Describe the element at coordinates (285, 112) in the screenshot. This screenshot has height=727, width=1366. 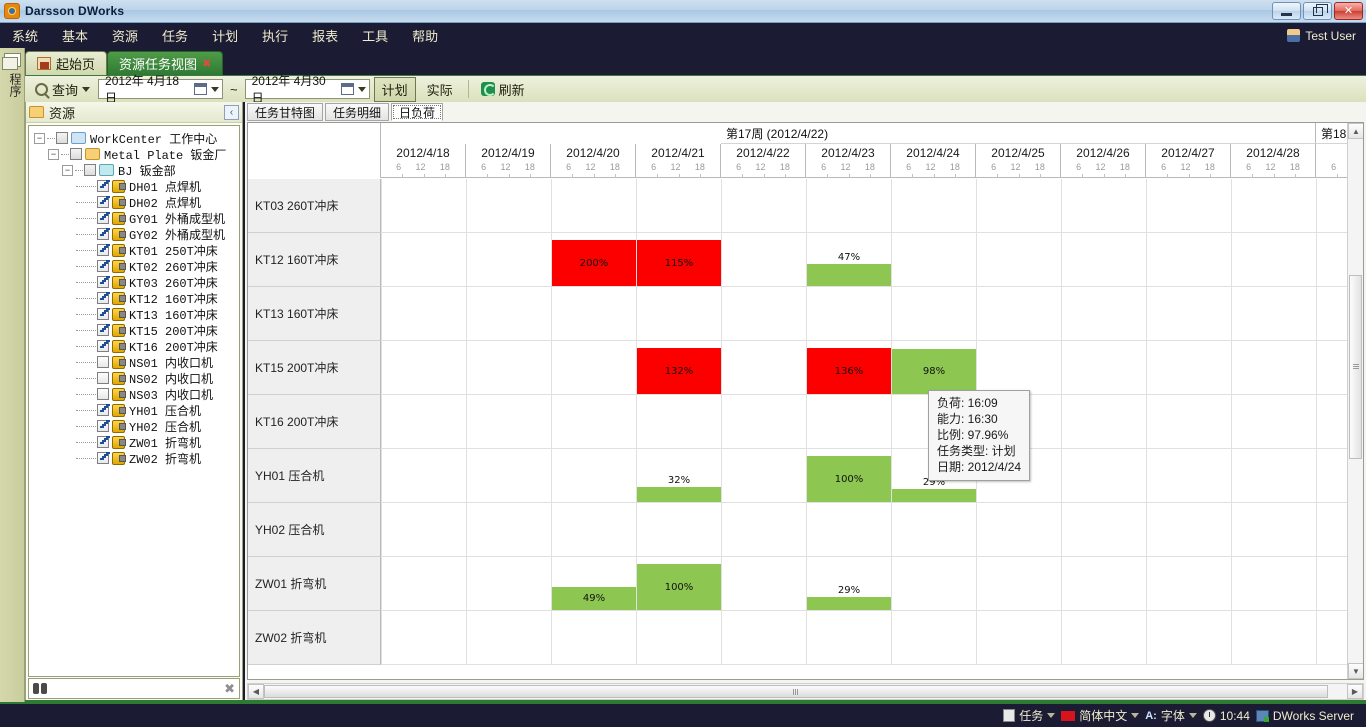
I see `view-tab-0: 任务甘特图` at that location.